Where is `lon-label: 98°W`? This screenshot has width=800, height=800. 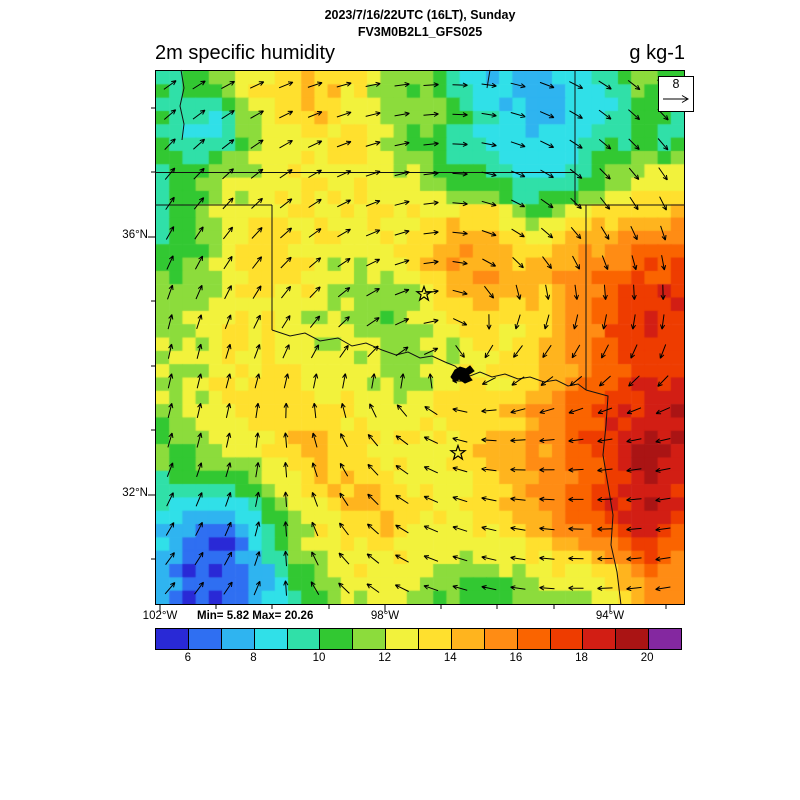 lon-label: 98°W is located at coordinates (385, 616).